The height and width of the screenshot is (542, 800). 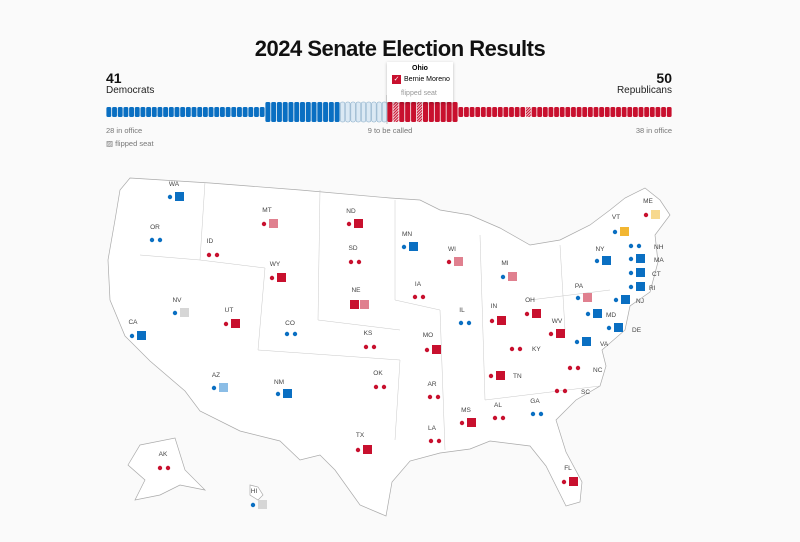 I want to click on state-label-de: DE, so click(x=637, y=330).